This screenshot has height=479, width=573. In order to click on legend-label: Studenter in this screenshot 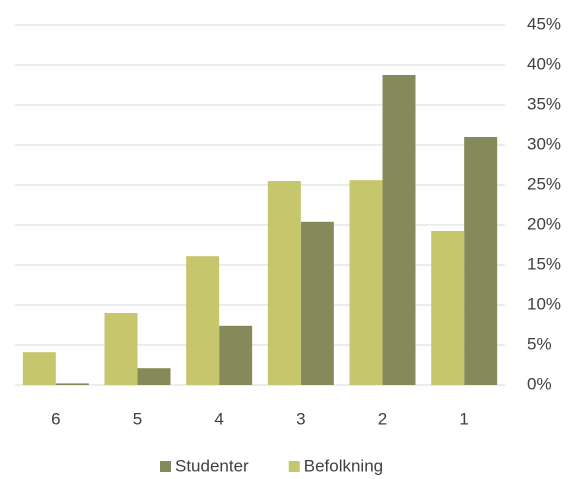, I will do `click(212, 465)`.